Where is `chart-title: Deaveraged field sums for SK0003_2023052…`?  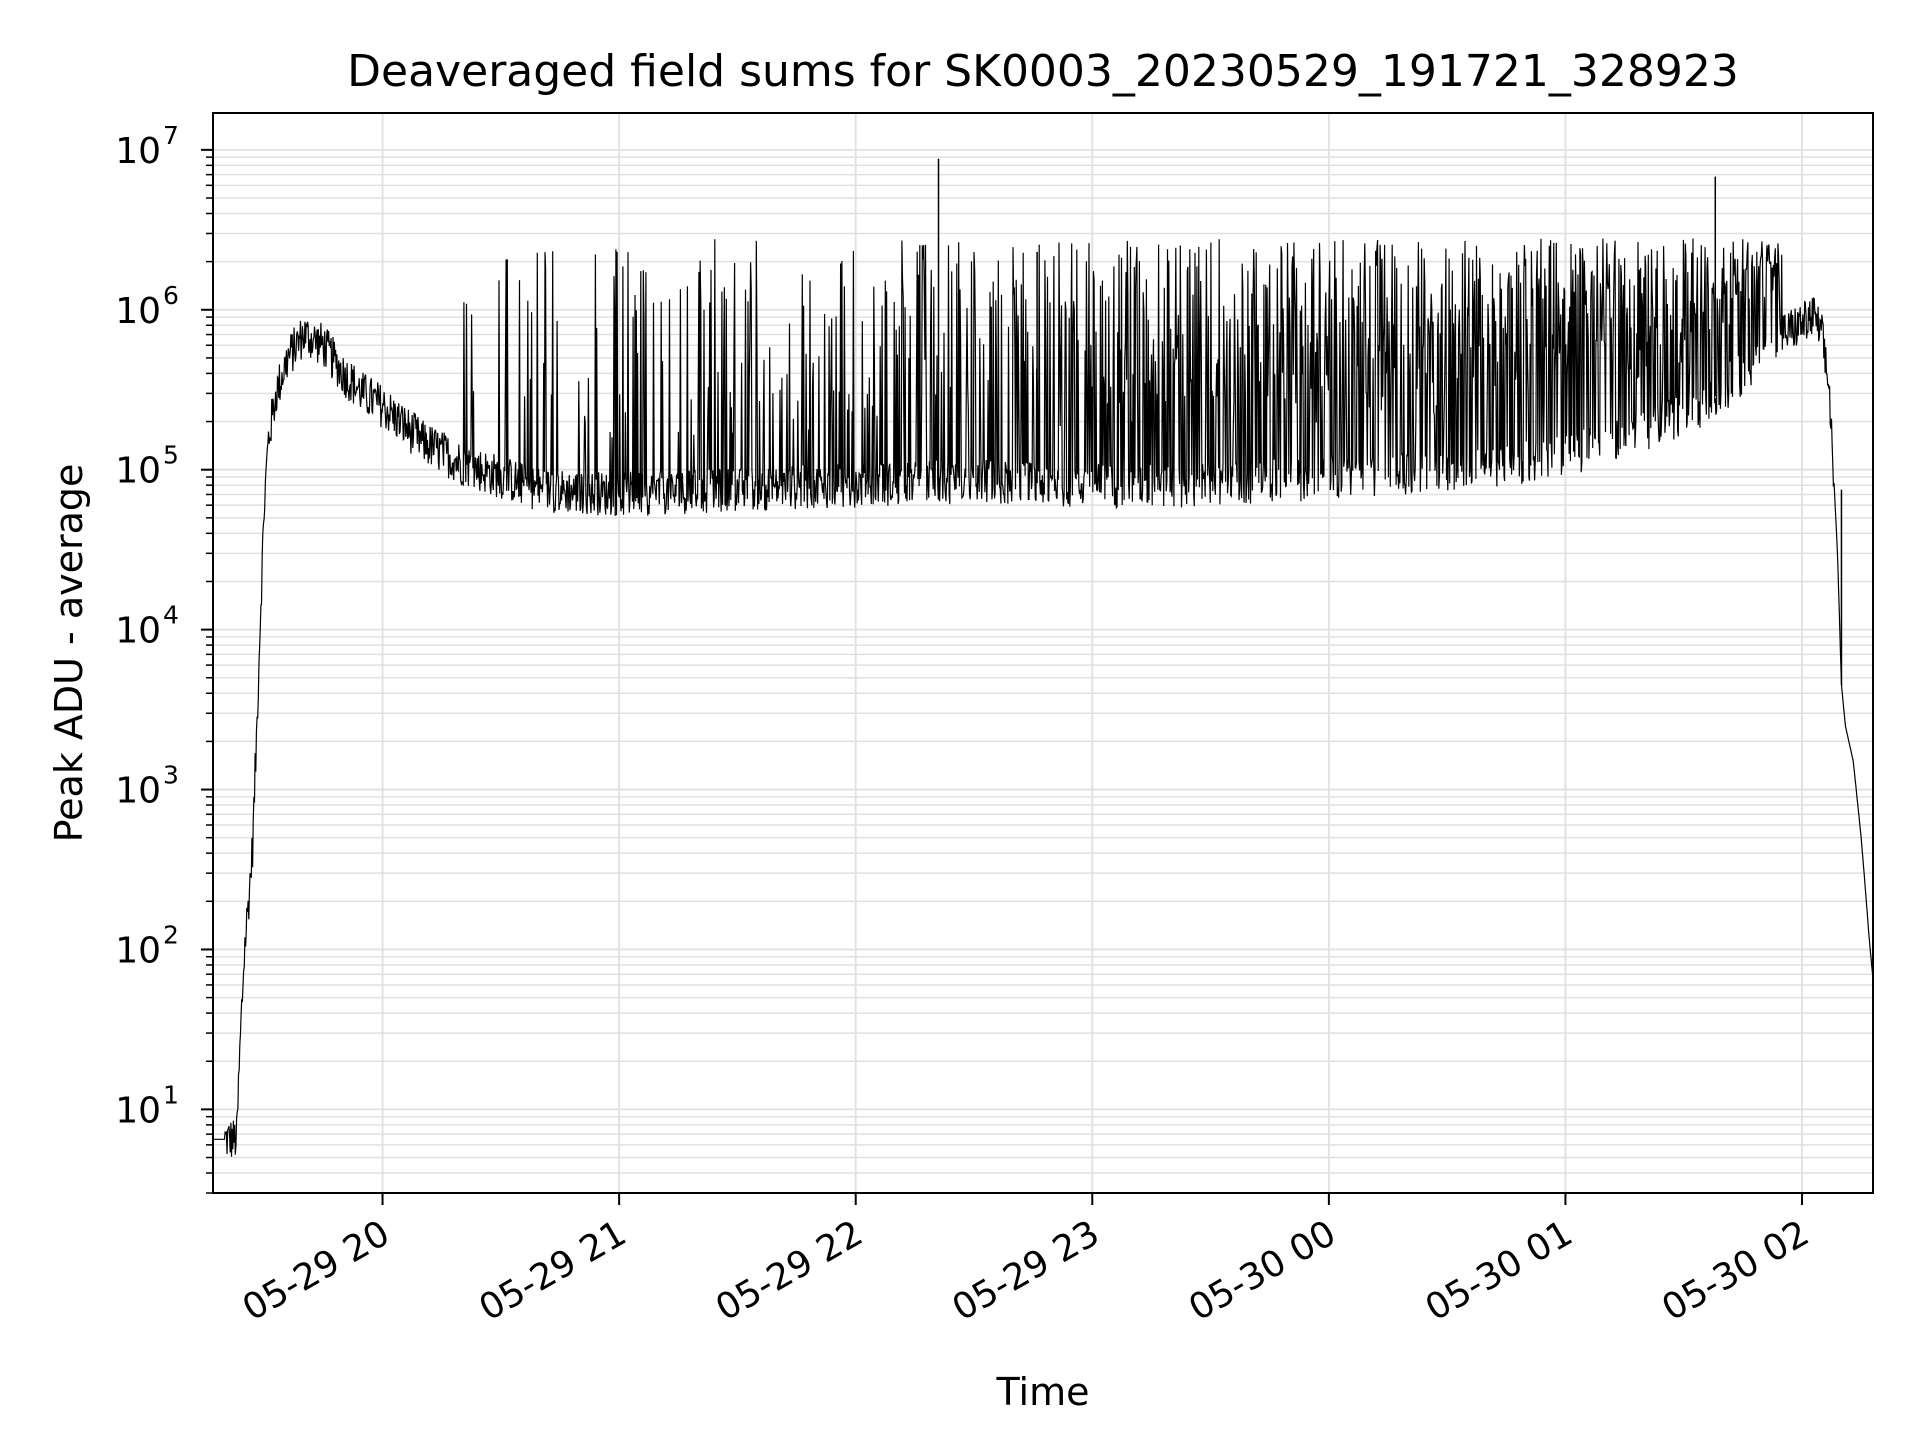
chart-title: Deaveraged field sums for SK0003_2023052… is located at coordinates (1043, 71).